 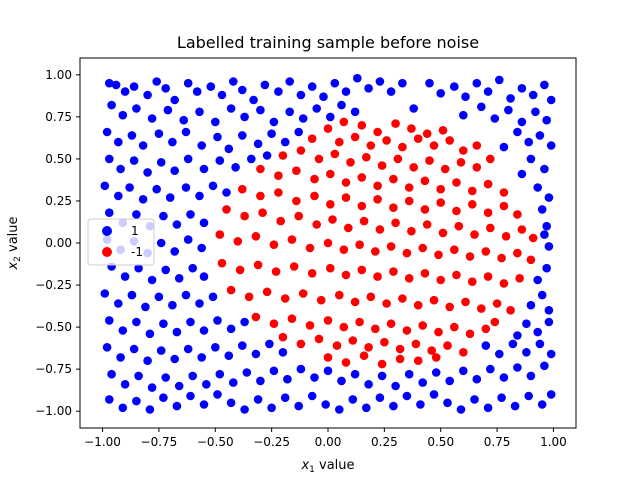 What do you see at coordinates (271, 442) in the screenshot?
I see `x-tick-label-3: −0.25` at bounding box center [271, 442].